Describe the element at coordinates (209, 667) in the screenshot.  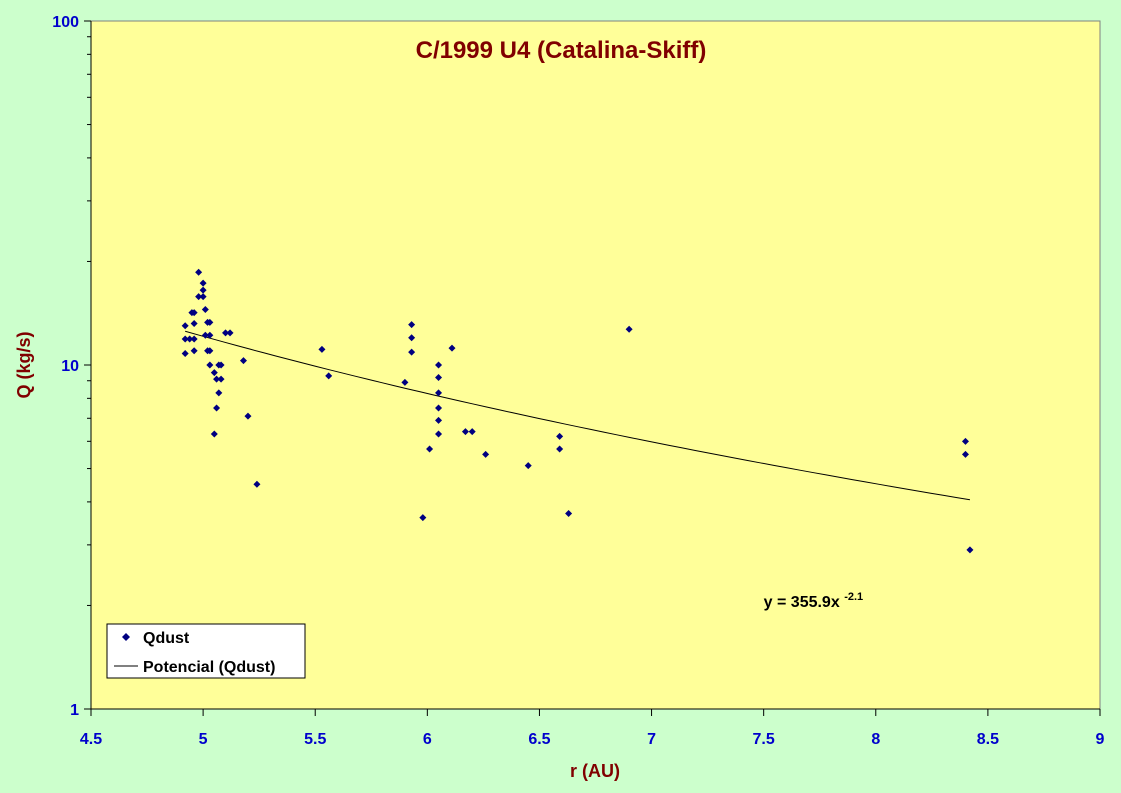
I see `legend-label-potencial: Potencial (Qdust)` at that location.